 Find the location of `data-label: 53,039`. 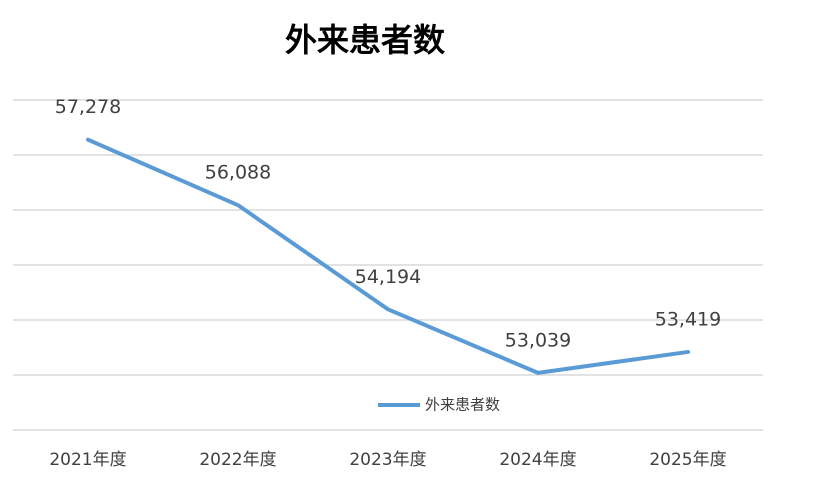

data-label: 53,039 is located at coordinates (538, 340).